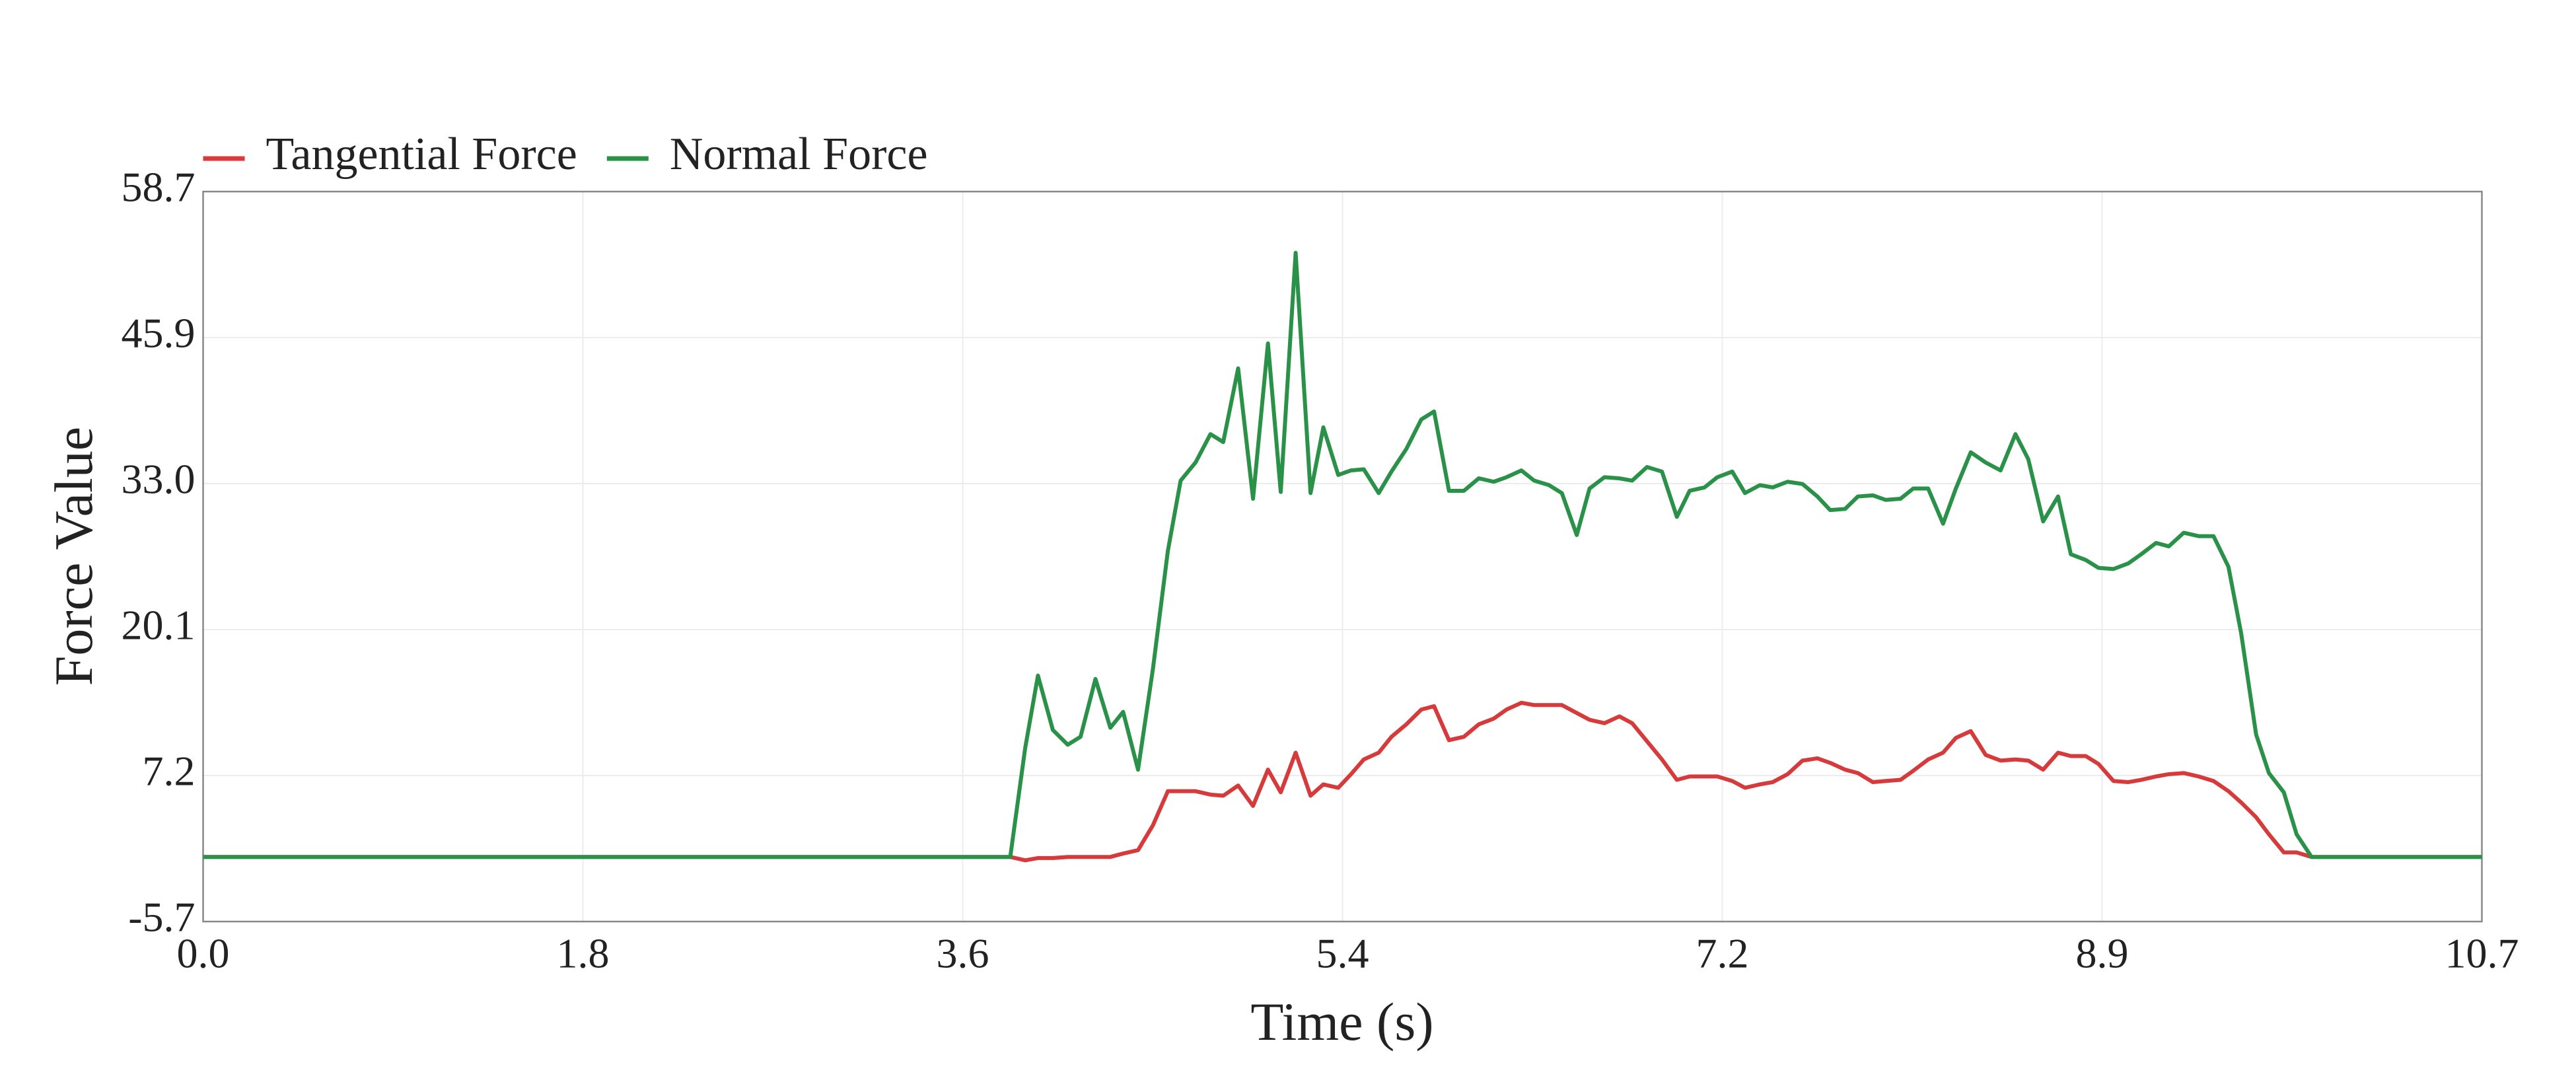 This screenshot has height=1090, width=2576. What do you see at coordinates (799, 155) in the screenshot?
I see `legend-label: Normal Force` at bounding box center [799, 155].